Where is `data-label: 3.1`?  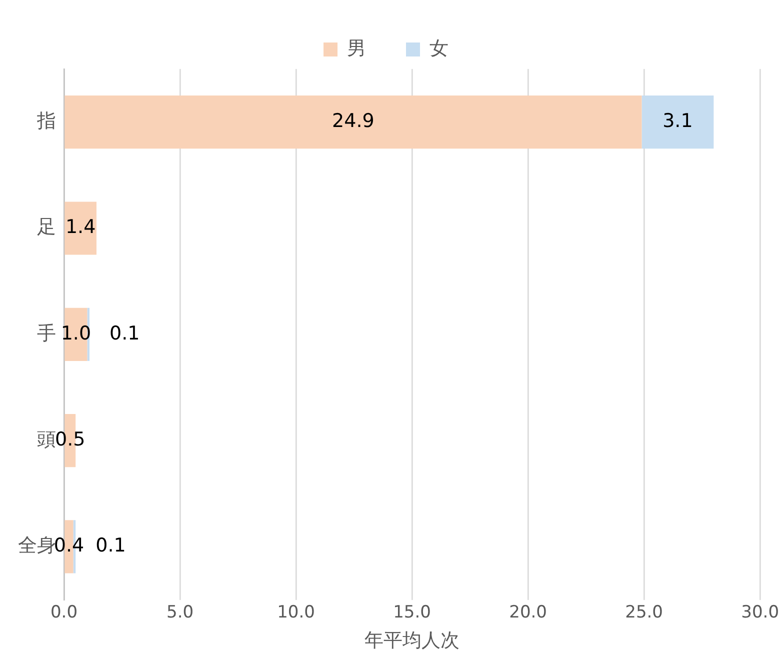 data-label: 3.1 is located at coordinates (677, 121).